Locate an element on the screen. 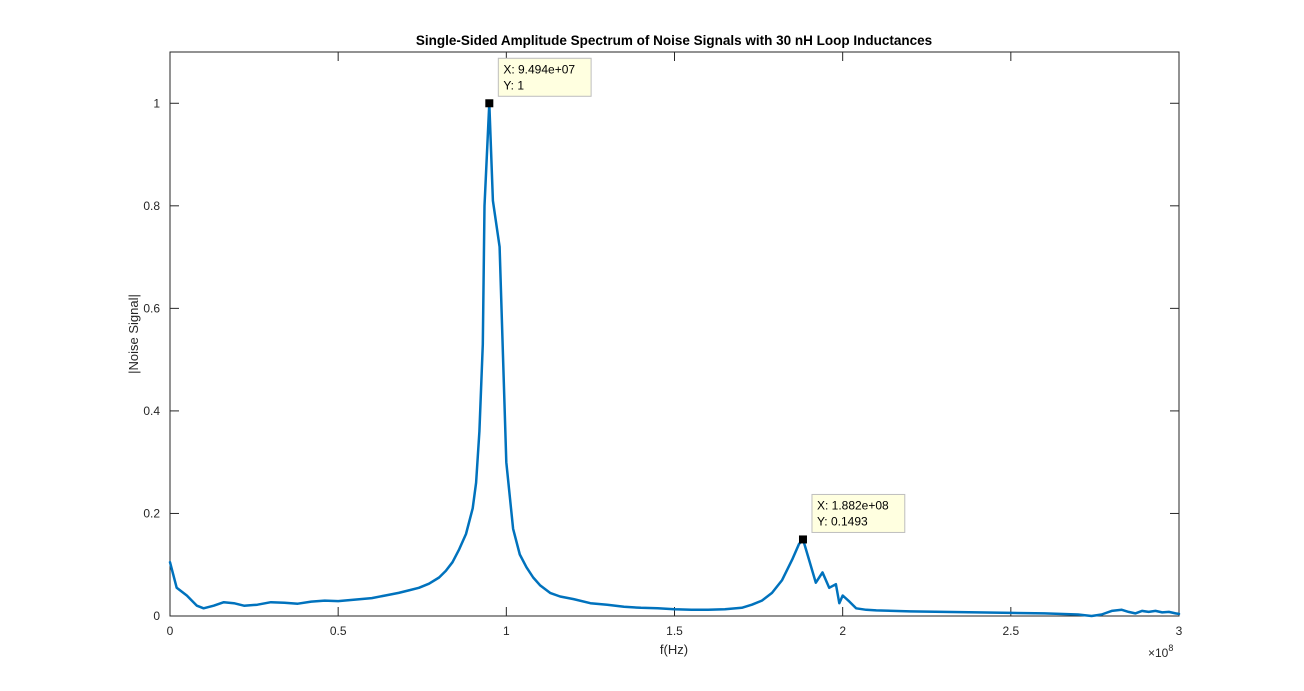  y-axis-label: |Noise Signal| is located at coordinates (133, 334).